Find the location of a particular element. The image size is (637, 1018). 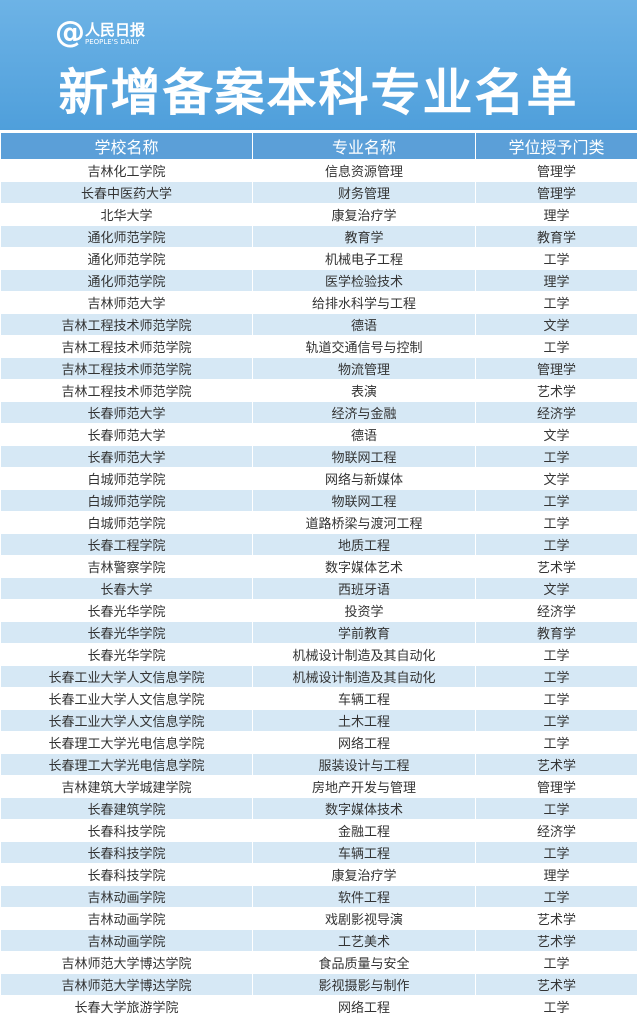

table-cell: 道路桥梁与渡河工程 is located at coordinates (364, 523).